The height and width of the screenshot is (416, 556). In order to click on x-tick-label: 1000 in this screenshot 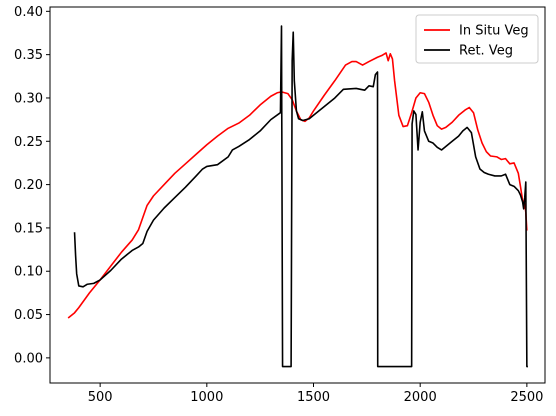, I will do `click(206, 397)`.